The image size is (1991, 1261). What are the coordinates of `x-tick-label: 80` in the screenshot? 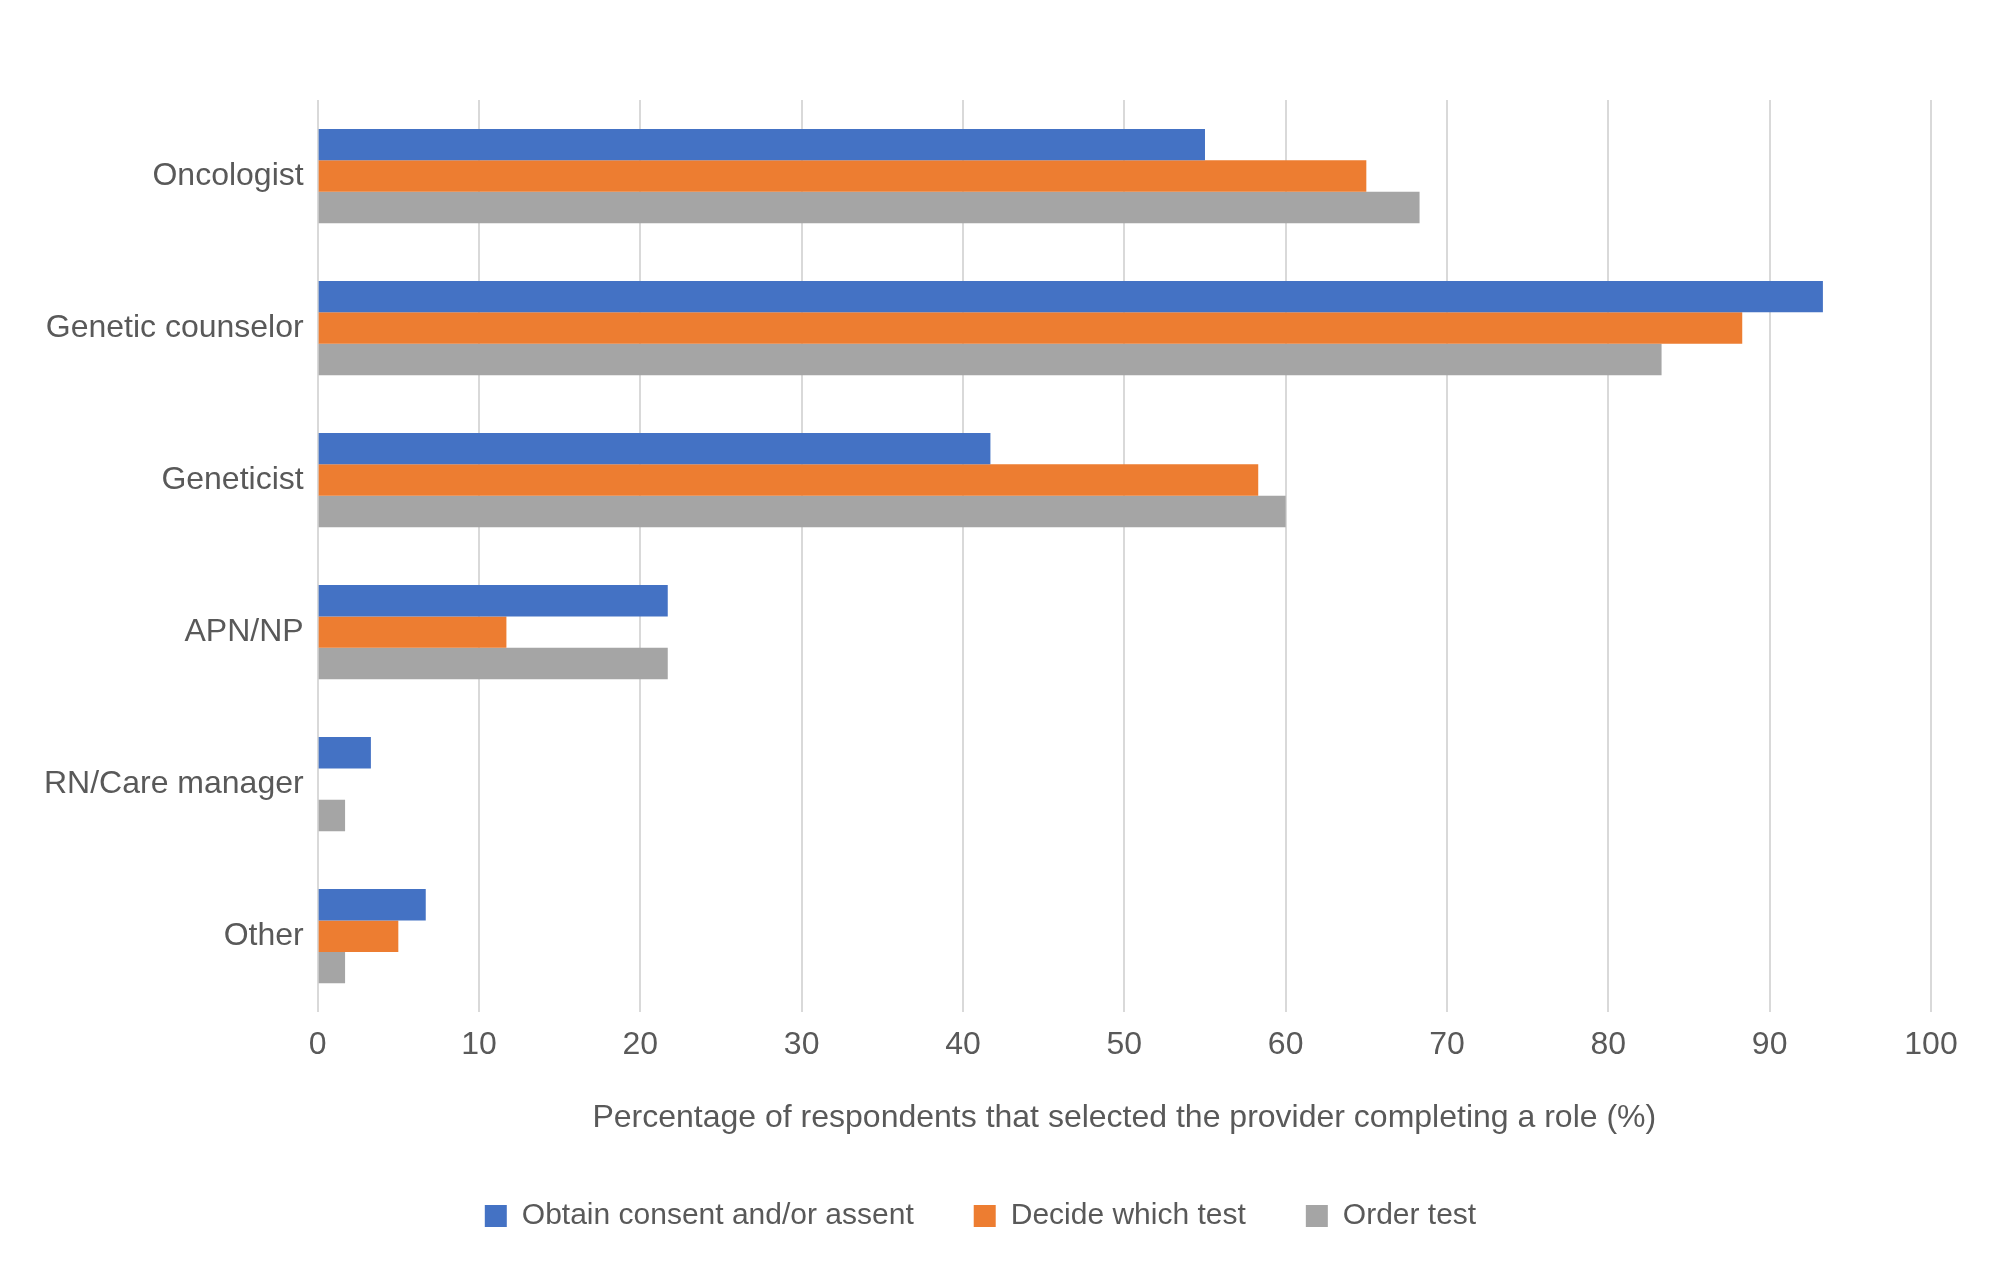 It's located at (1608, 1043).